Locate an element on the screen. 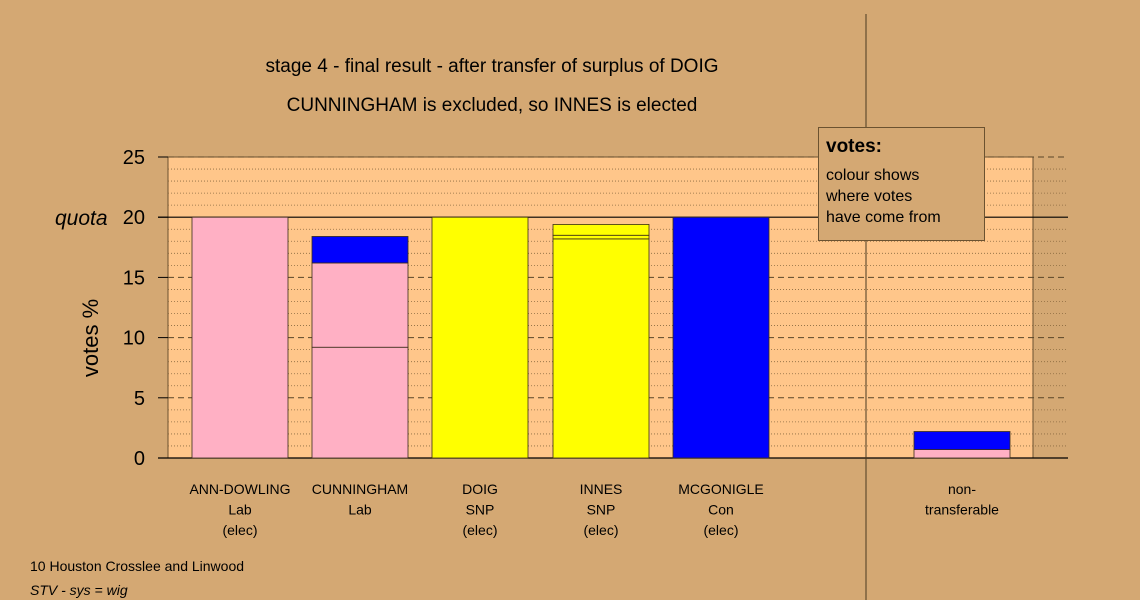  x-tick-label: Con is located at coordinates (721, 510).